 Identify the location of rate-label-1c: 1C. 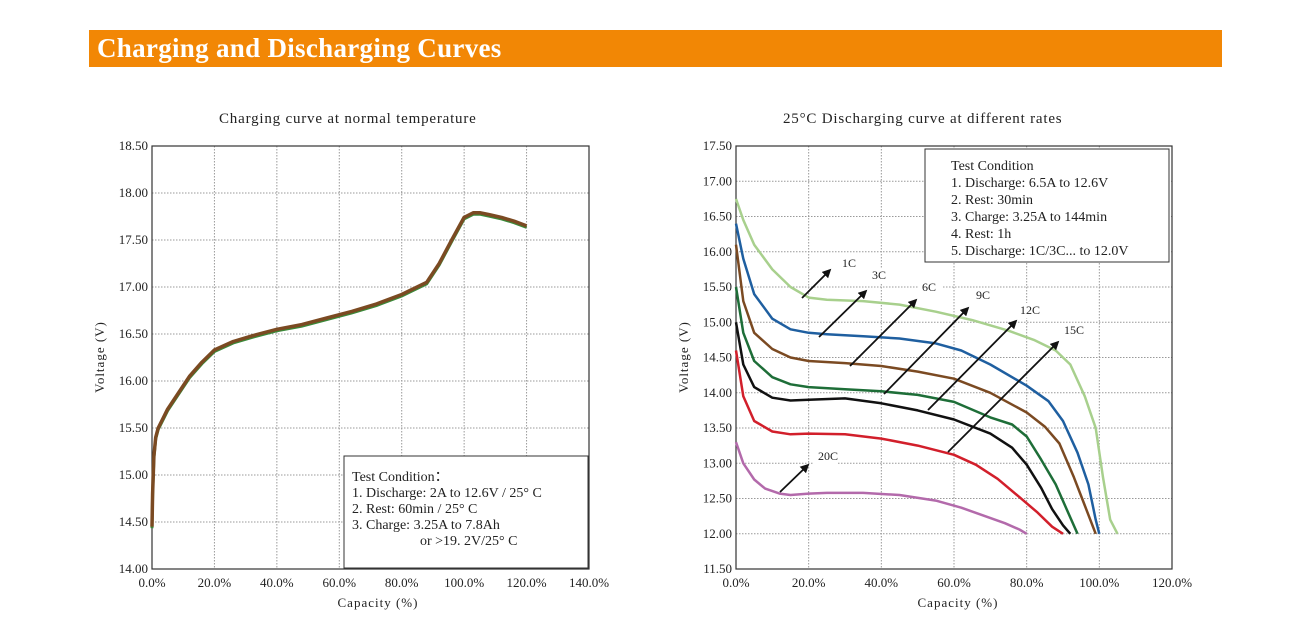
(849, 263).